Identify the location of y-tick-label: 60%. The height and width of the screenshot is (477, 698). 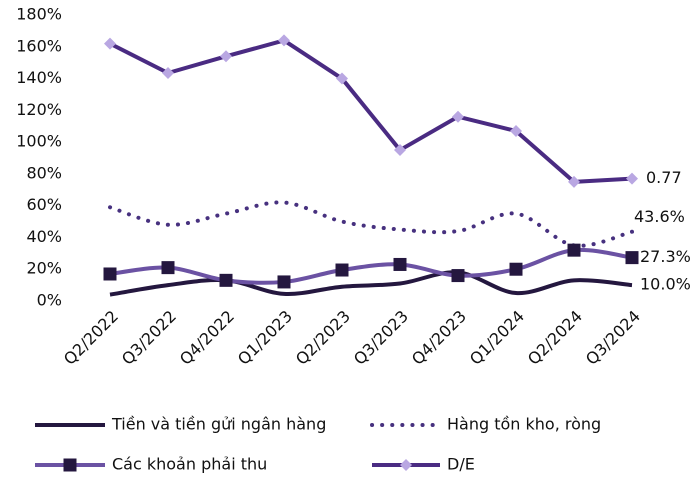
(44, 204).